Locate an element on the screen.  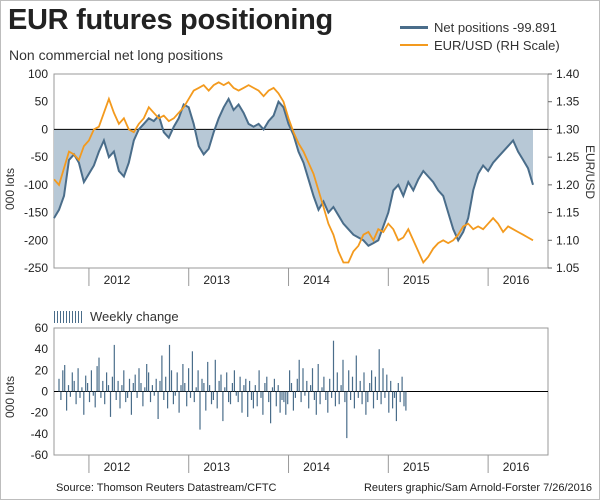
bottom-y-tick-label: 0 is located at coordinates (44, 392).